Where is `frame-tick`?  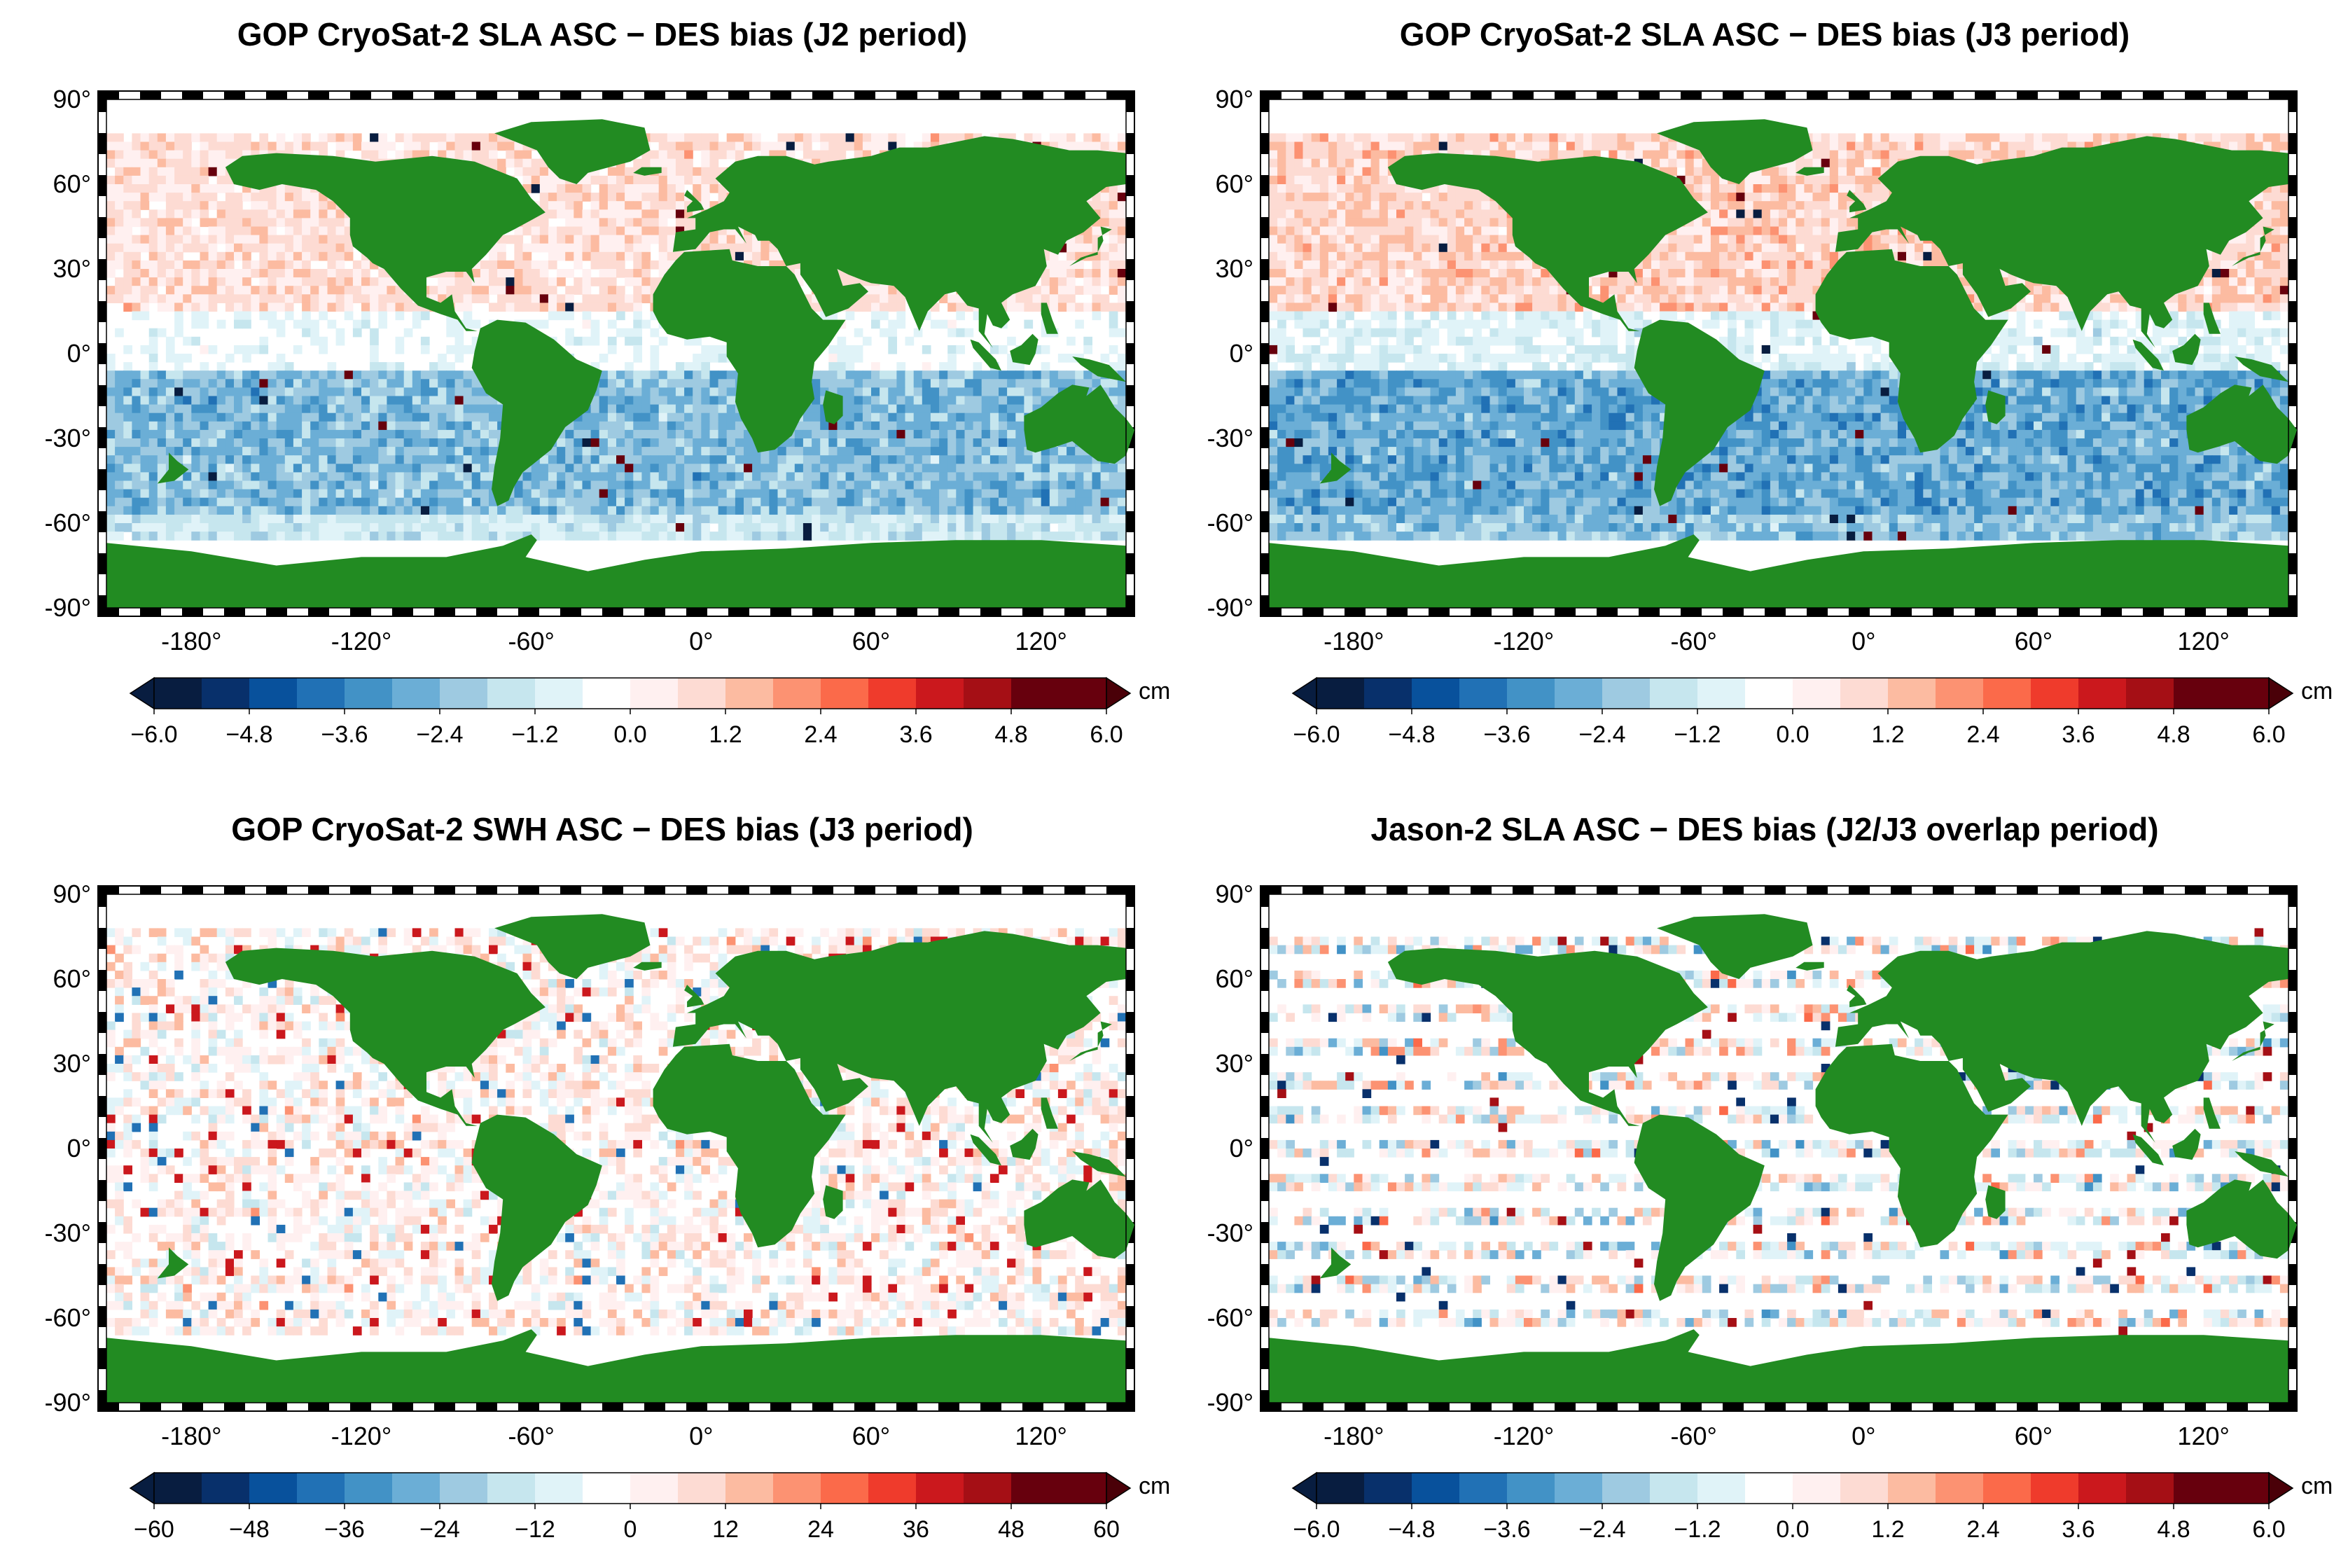
frame-tick is located at coordinates (402, 612).